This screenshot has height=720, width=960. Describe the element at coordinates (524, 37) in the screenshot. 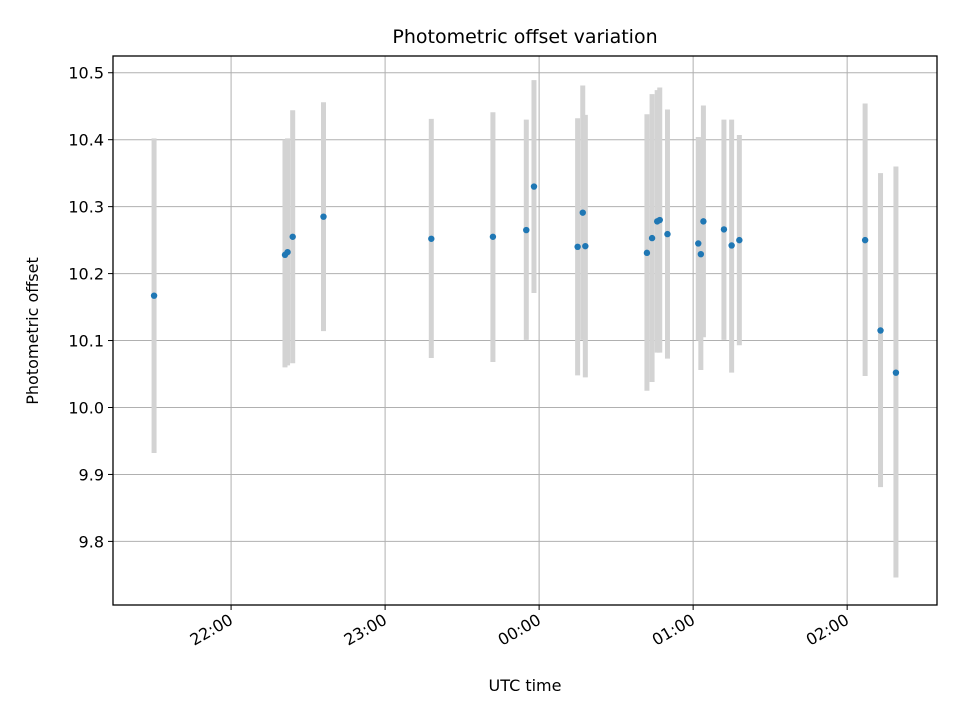

I see `chart-title: Photometric offset variation` at that location.